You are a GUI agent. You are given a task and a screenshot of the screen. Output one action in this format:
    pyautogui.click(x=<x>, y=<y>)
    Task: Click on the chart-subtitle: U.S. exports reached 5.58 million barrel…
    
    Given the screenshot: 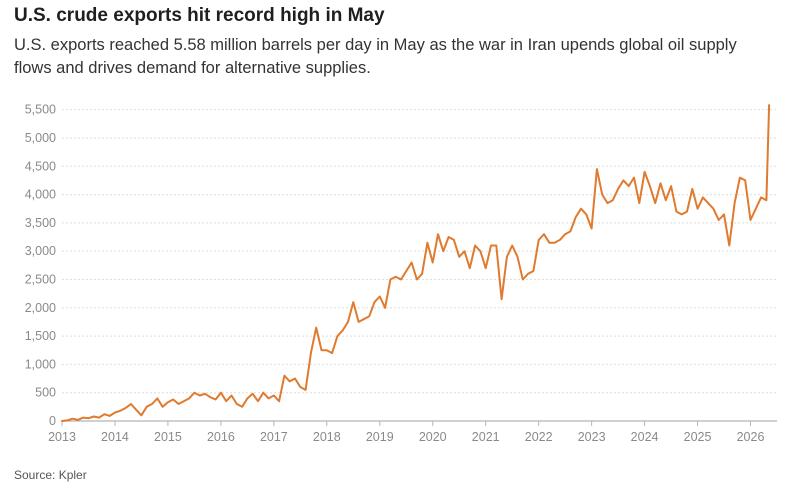 What is the action you would take?
    pyautogui.click(x=375, y=56)
    